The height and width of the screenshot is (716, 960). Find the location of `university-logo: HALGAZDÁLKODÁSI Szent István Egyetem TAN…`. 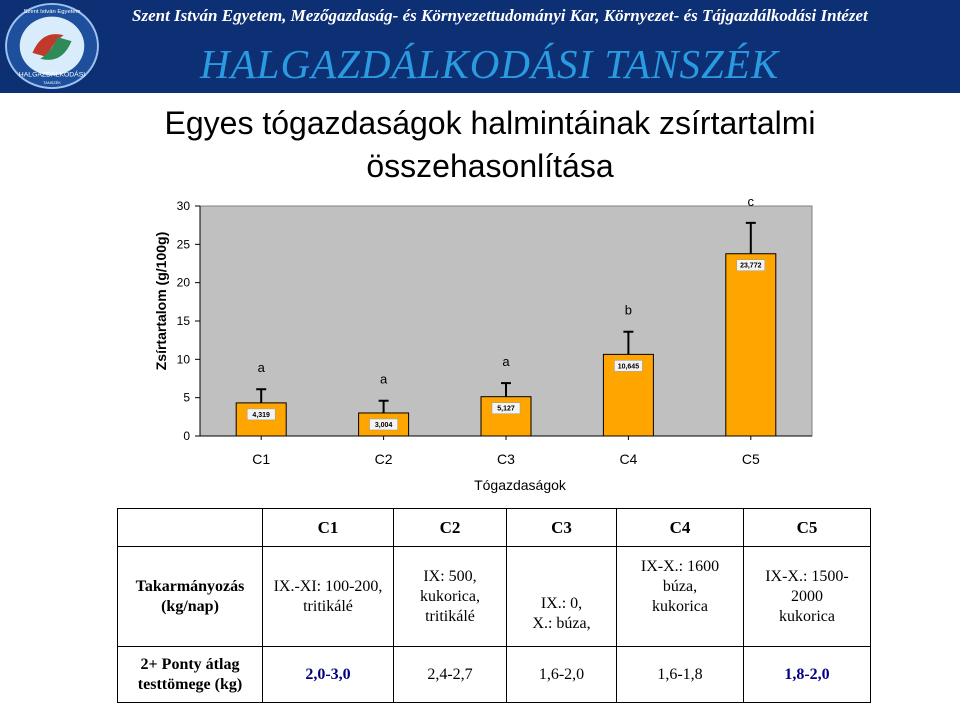

university-logo: HALGAZDÁLKODÁSI Szent István Egyetem TAN… is located at coordinates (52, 46).